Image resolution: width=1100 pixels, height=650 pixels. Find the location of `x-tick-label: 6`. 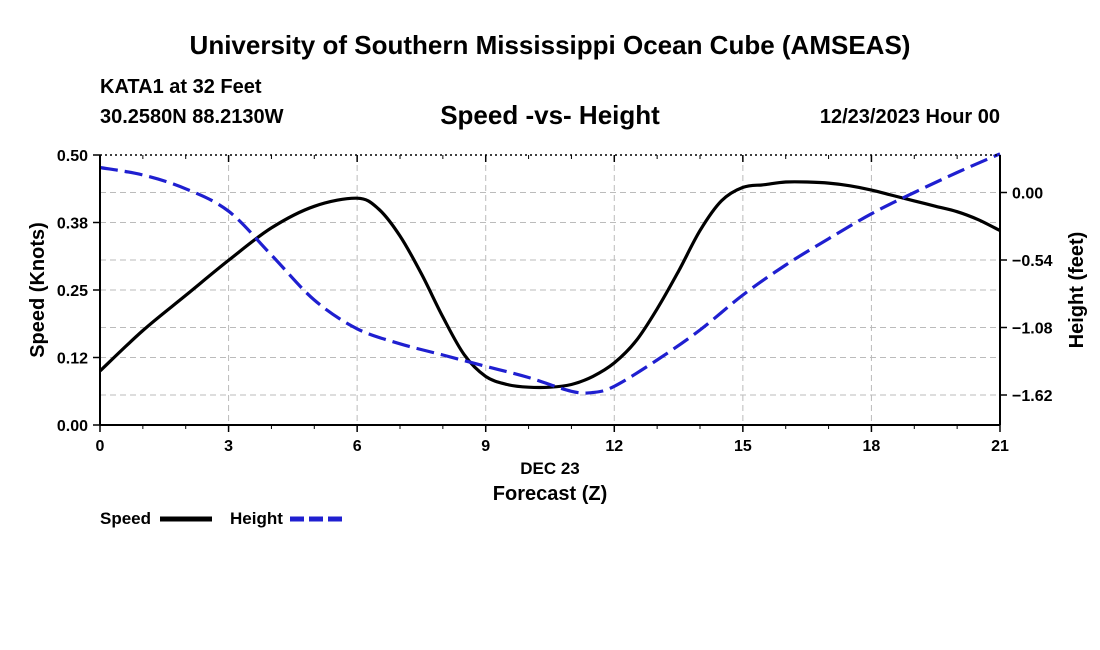

x-tick-label: 6 is located at coordinates (357, 446).